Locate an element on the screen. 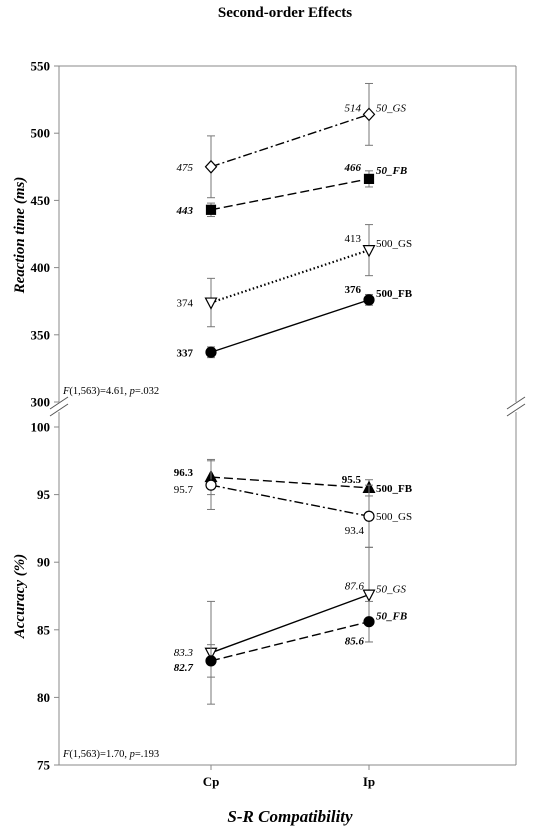 This screenshot has width=536, height=827. data-label: 93.4 is located at coordinates (355, 531).